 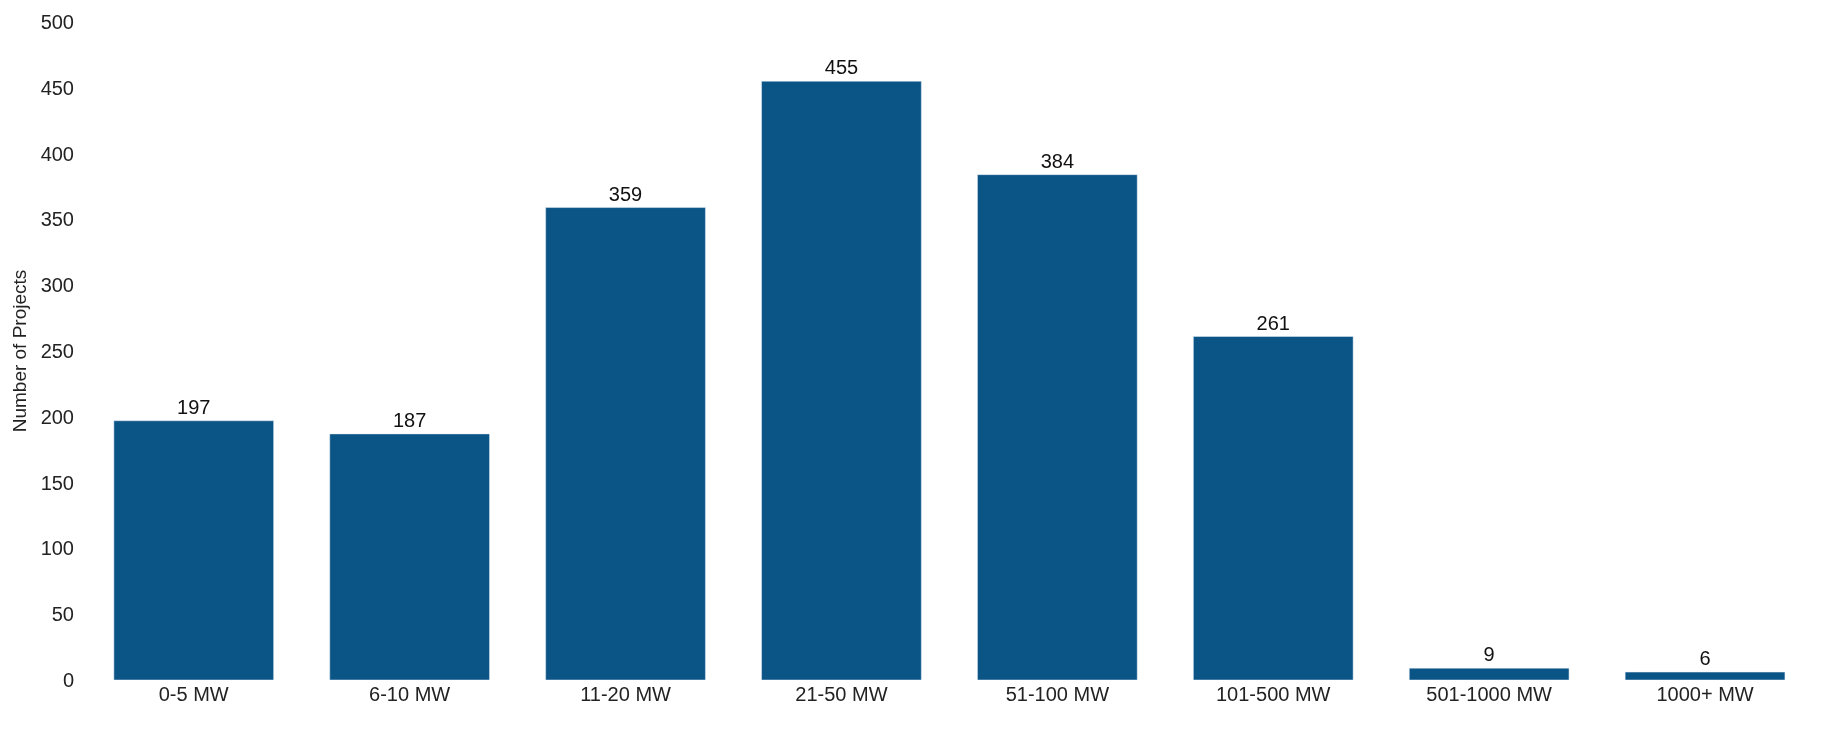 I want to click on y-tick-label: 0, so click(x=68, y=680).